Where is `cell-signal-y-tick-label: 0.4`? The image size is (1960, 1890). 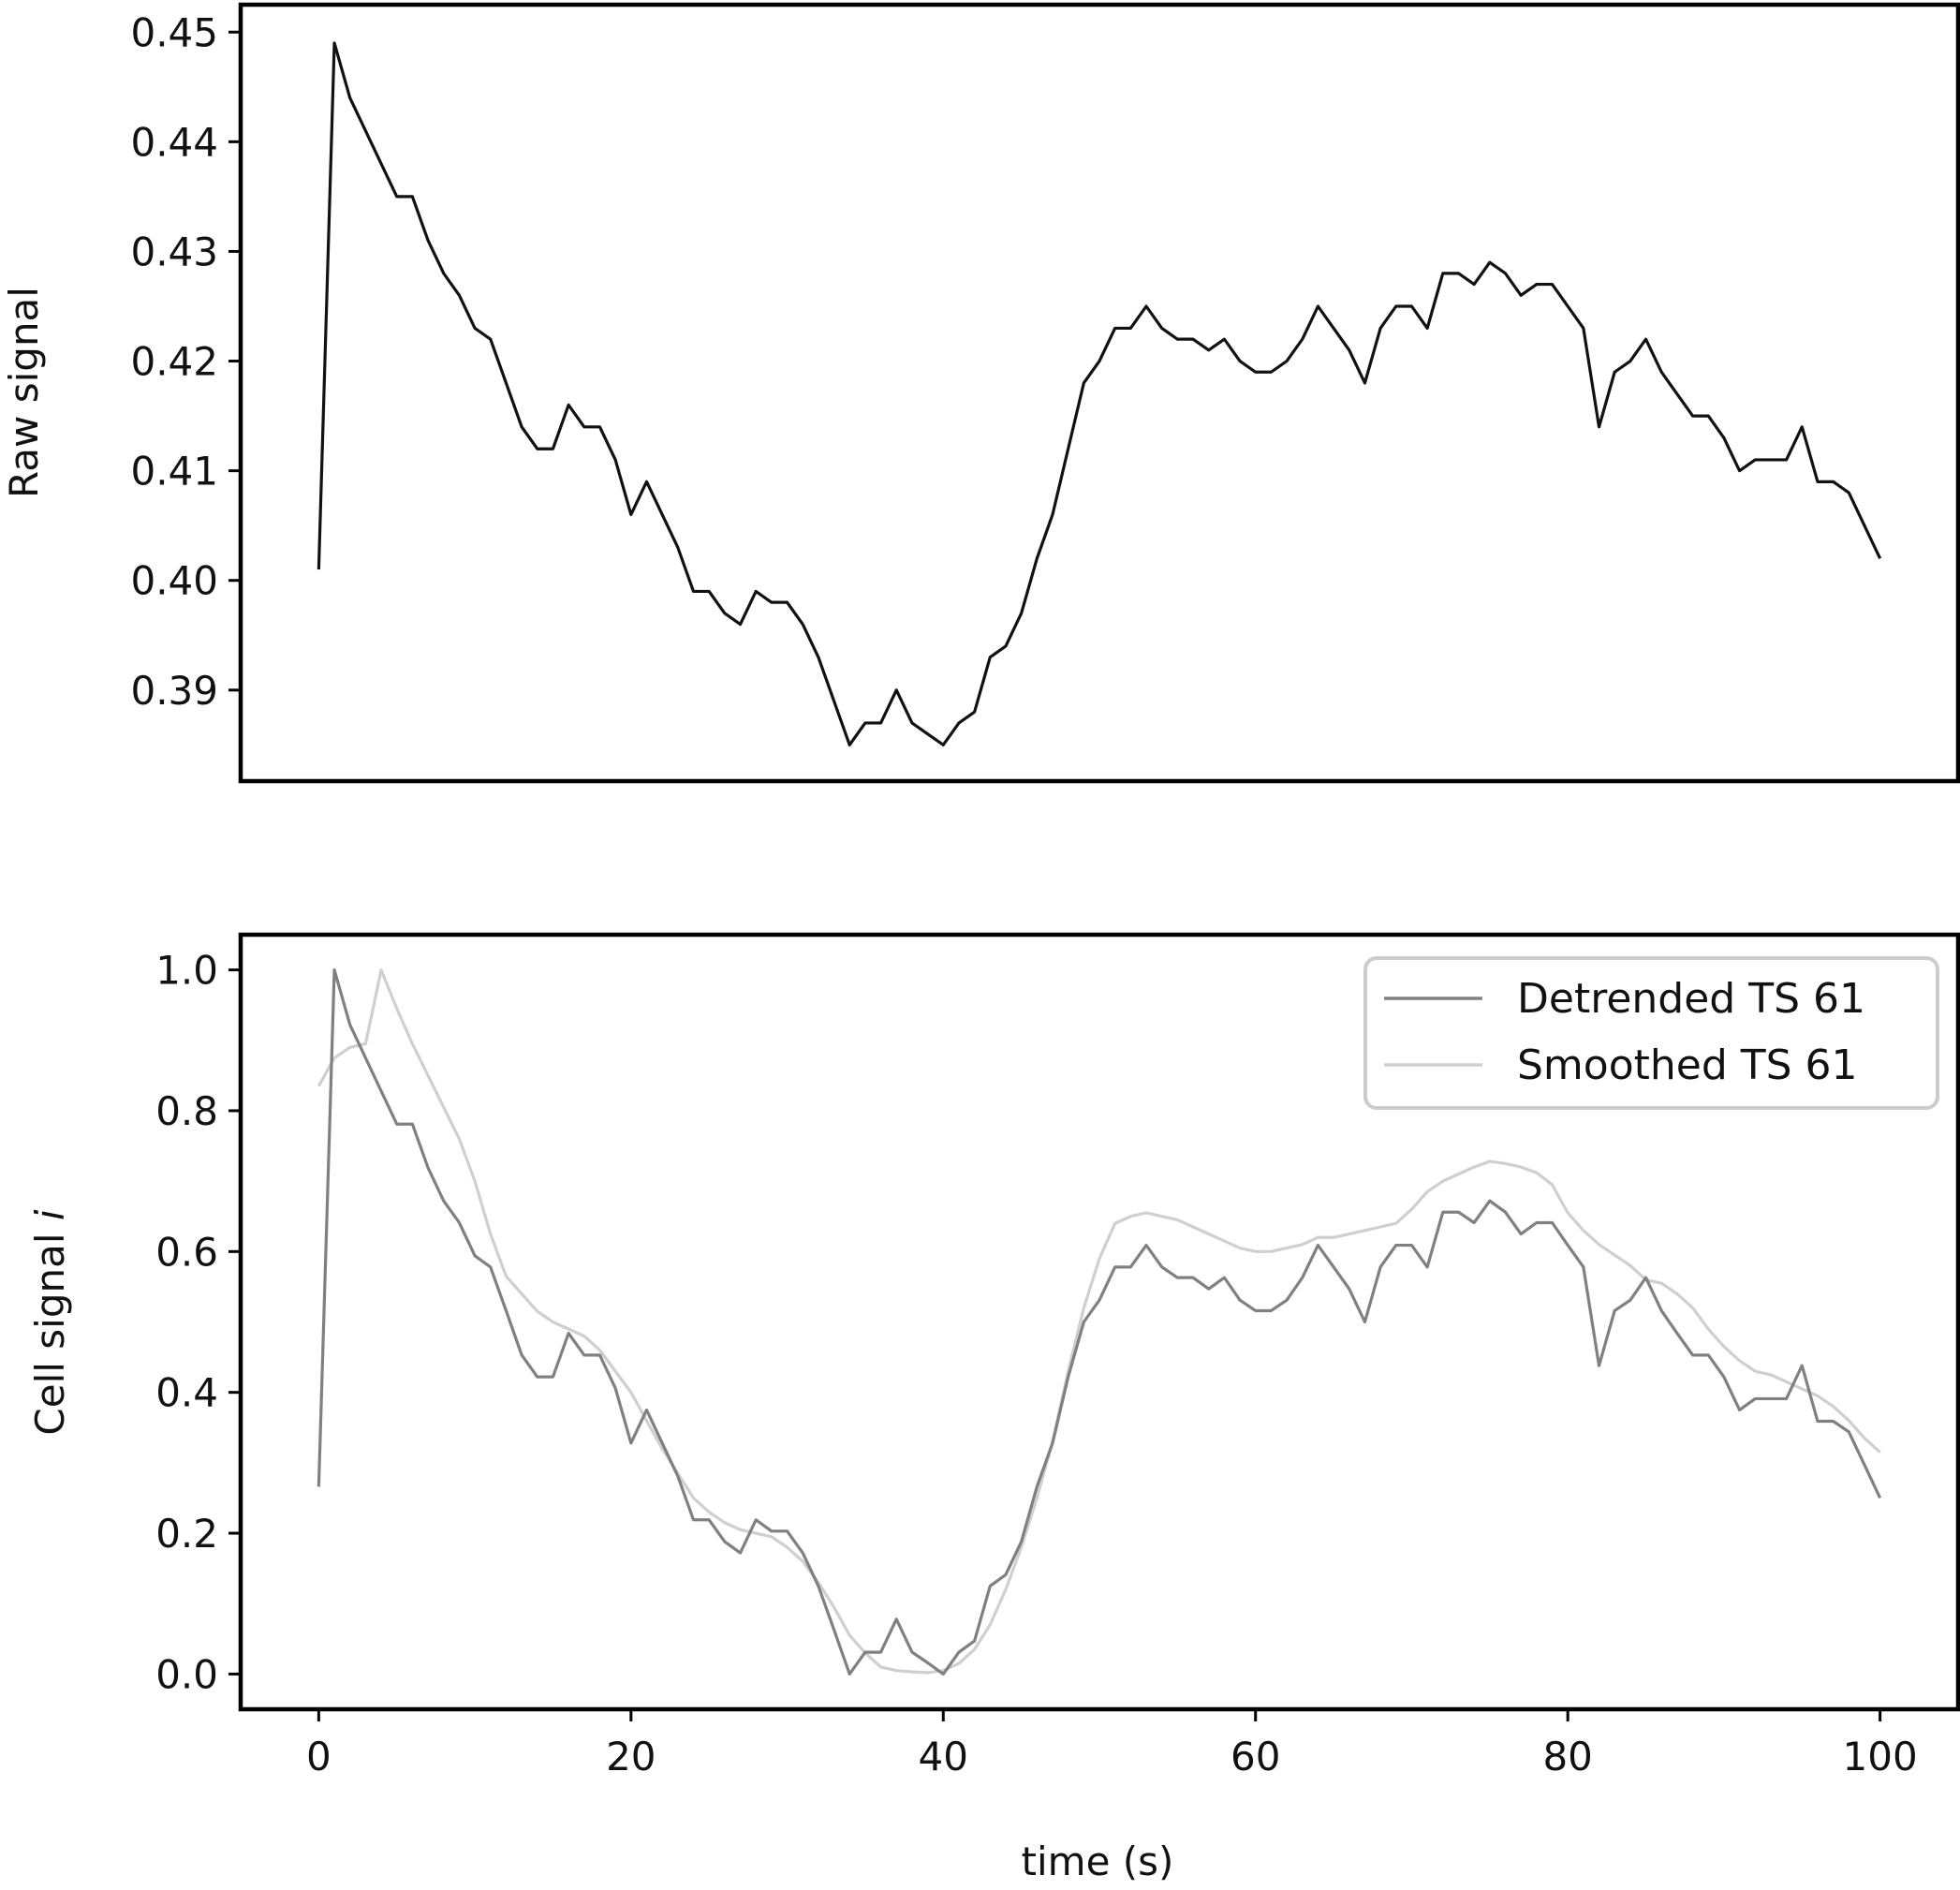 cell-signal-y-tick-label: 0.4 is located at coordinates (186, 1393).